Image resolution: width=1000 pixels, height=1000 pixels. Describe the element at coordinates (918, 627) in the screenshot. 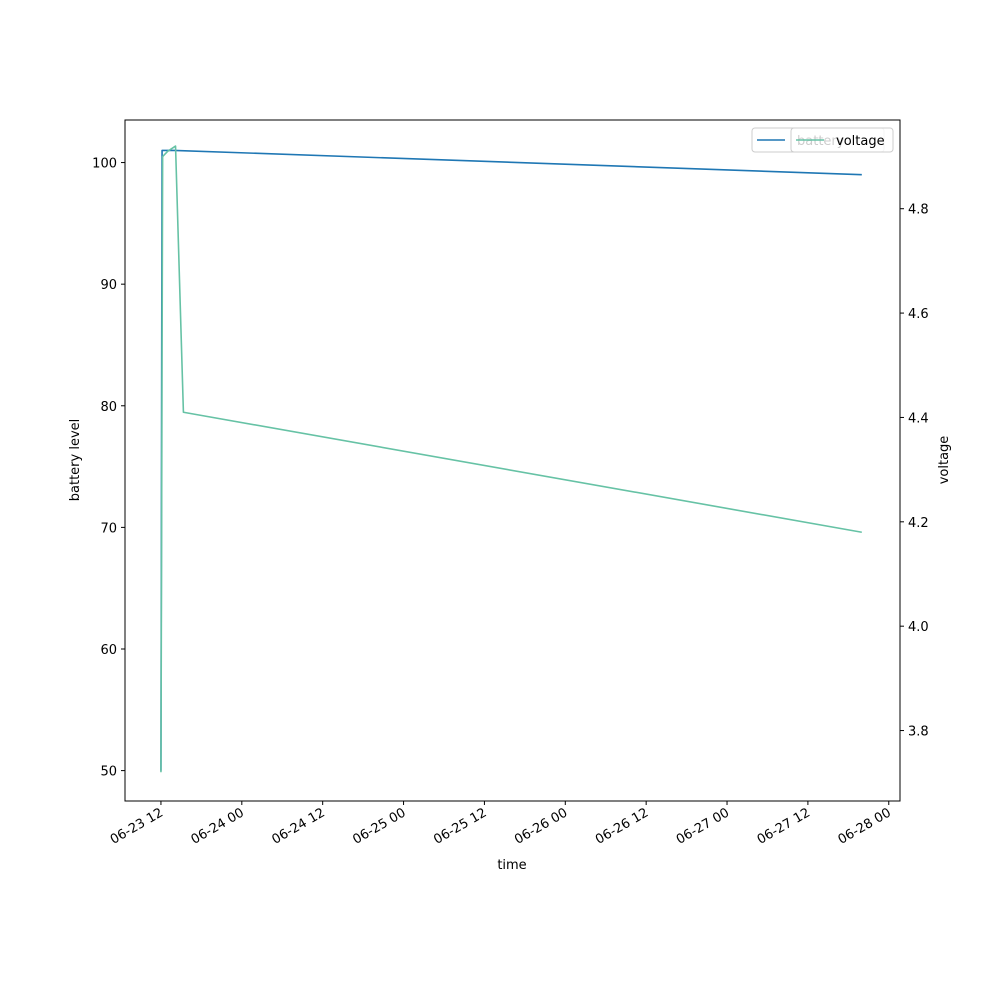

I see `y-right-tick-label: 4.0` at that location.